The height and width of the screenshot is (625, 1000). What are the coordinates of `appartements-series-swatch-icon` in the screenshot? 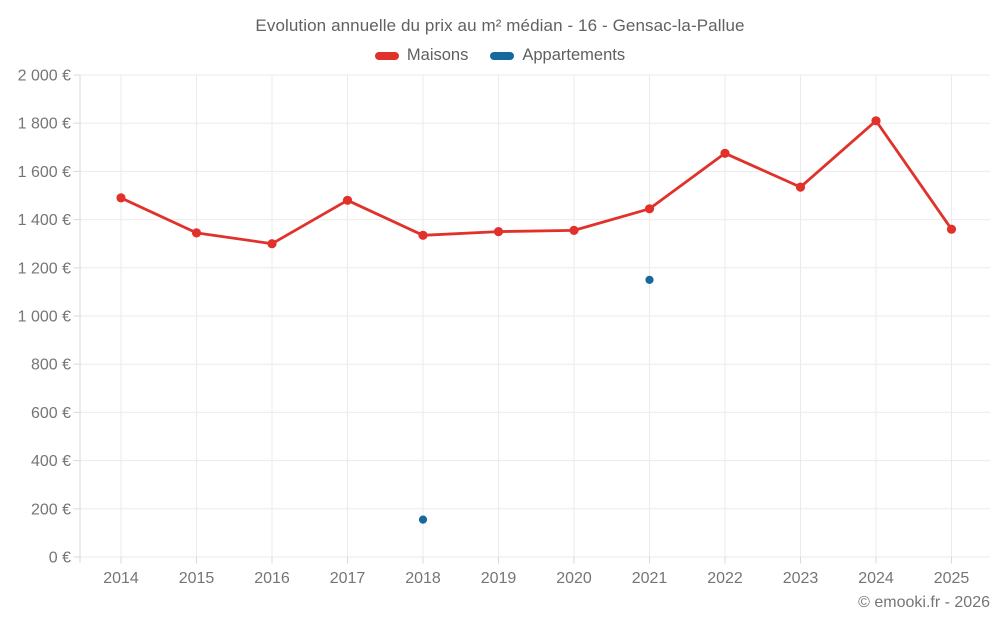 It's located at (502, 55).